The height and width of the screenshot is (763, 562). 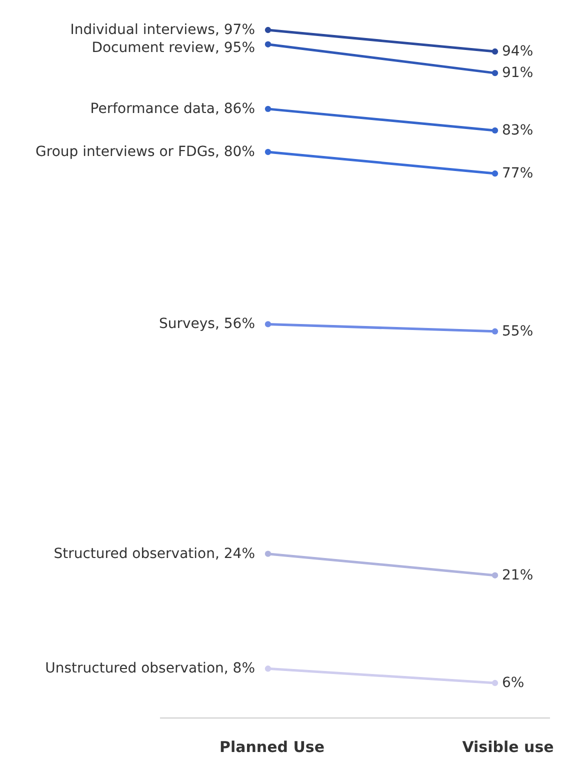 What do you see at coordinates (162, 30) in the screenshot?
I see `data-label: Individual interviews, 97%` at bounding box center [162, 30].